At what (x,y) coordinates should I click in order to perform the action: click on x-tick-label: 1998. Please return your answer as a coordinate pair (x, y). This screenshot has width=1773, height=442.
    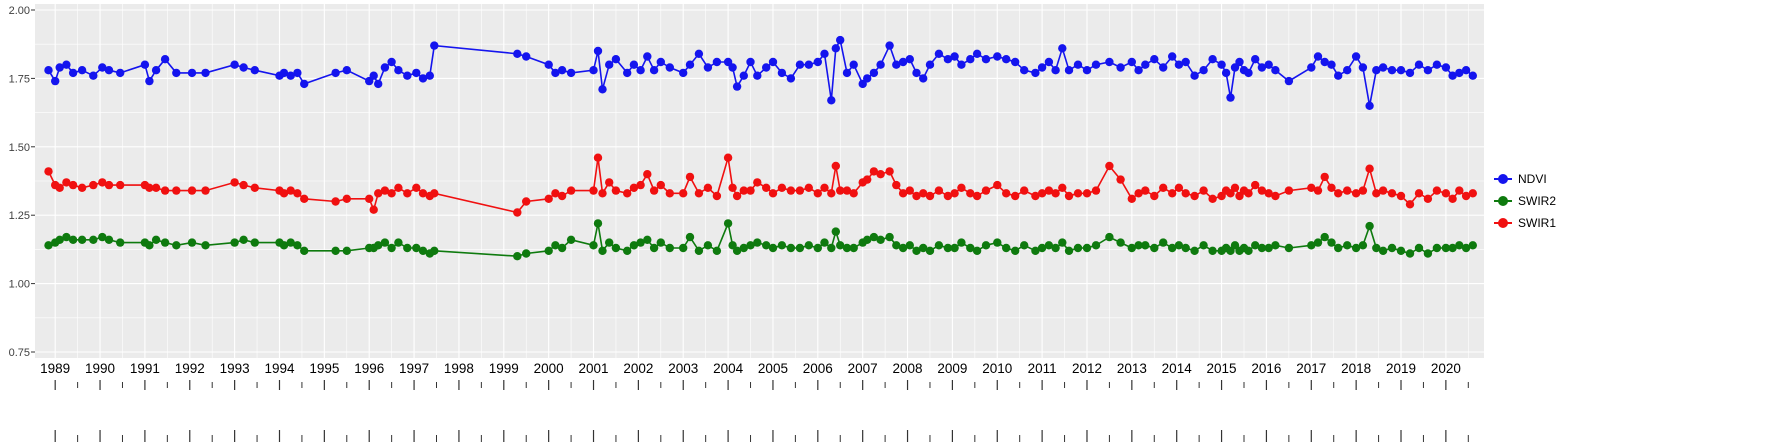
    Looking at the image, I should click on (459, 368).